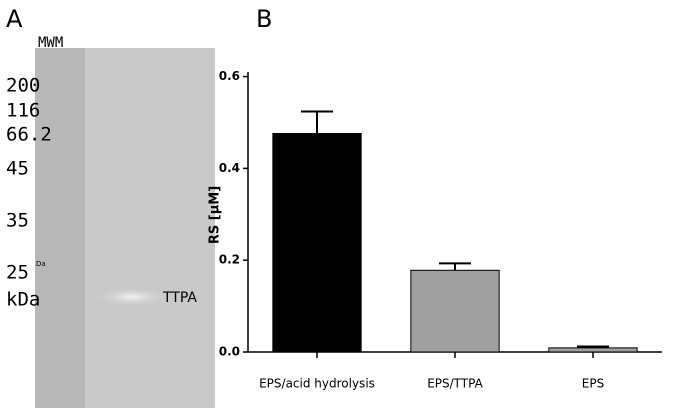 This screenshot has height=418, width=675. What do you see at coordinates (229, 168) in the screenshot?
I see `y-tick-label: 0.4` at bounding box center [229, 168].